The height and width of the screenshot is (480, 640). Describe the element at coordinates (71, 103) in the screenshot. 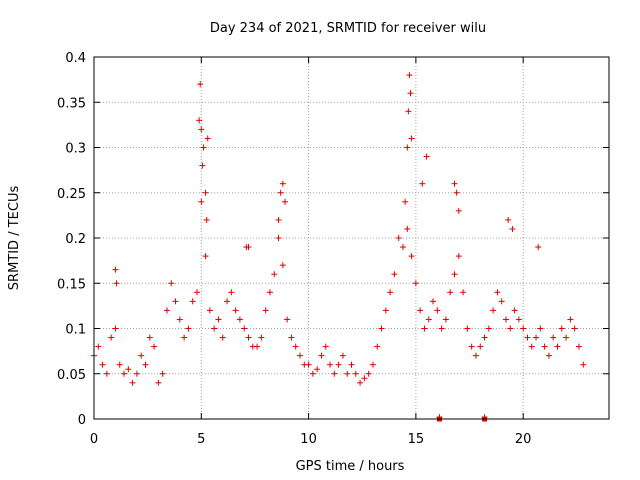

I see `y-tick-label: 0.35` at that location.